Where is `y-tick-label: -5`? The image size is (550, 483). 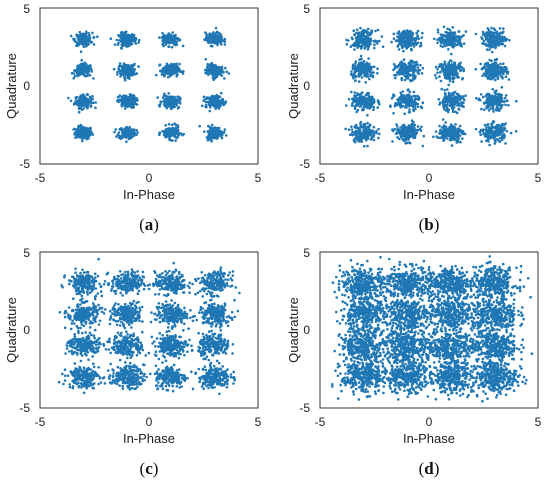
y-tick-label: -5 is located at coordinates (24, 164).